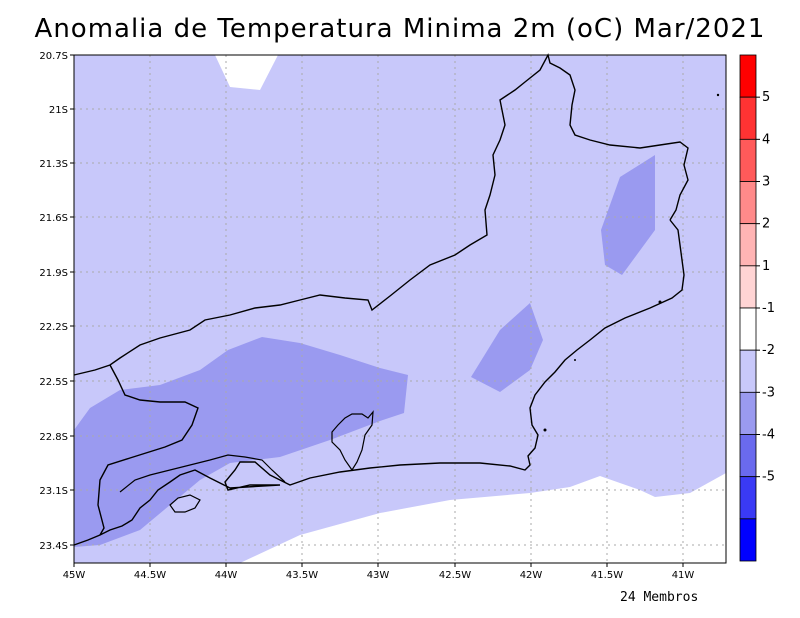 This screenshot has width=800, height=618. What do you see at coordinates (58, 110) in the screenshot?
I see `lat-tick-label: 21S` at bounding box center [58, 110].